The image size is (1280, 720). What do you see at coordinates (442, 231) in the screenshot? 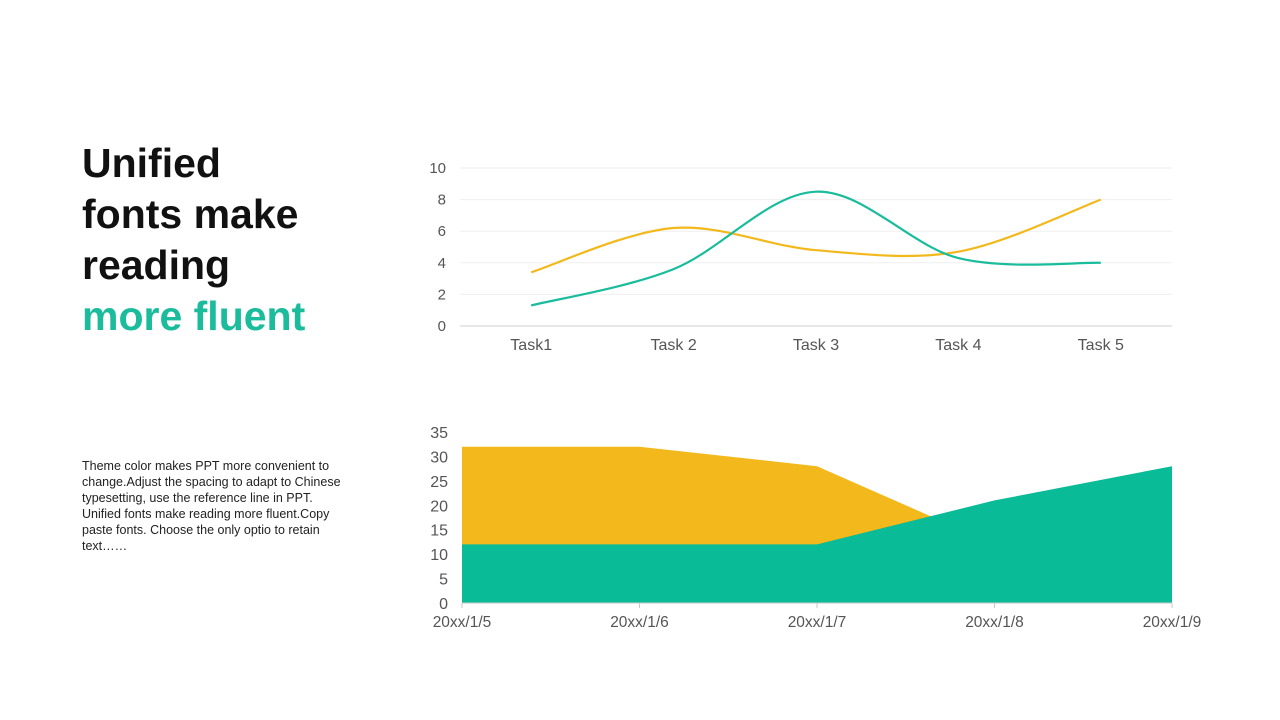
I see `line-chart-y-tick-label: 6` at bounding box center [442, 231].